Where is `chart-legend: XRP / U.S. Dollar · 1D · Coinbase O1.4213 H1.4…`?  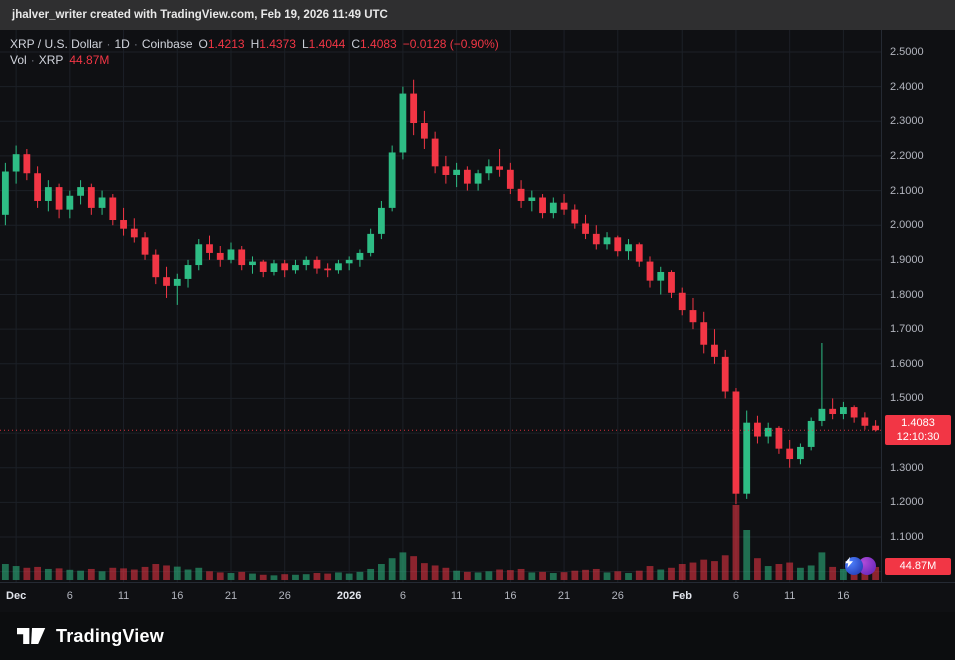
chart-legend: XRP / U.S. Dollar · 1D · Coinbase O1.4213 H1.4… is located at coordinates (254, 52).